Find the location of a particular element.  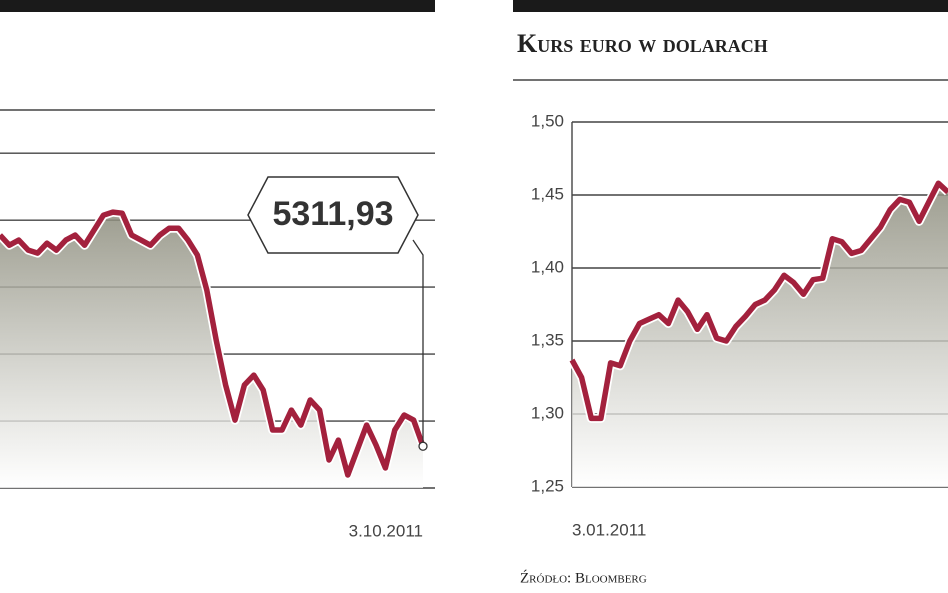

chart-title: Kurs euro w dolarach is located at coordinates (642, 43).